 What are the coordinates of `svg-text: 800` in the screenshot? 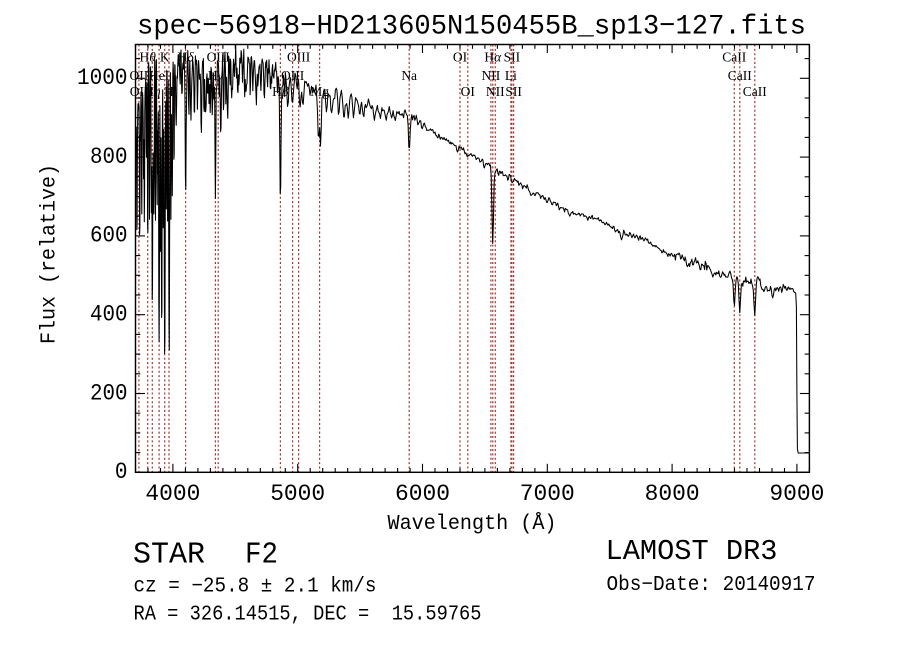 It's located at (109, 157).